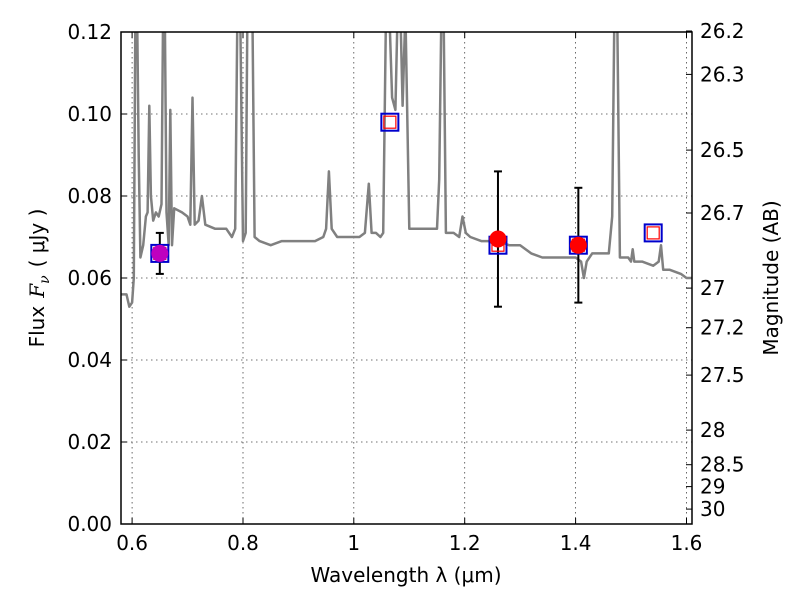  I want to click on y2-tick-label: 27.5, so click(722, 375).